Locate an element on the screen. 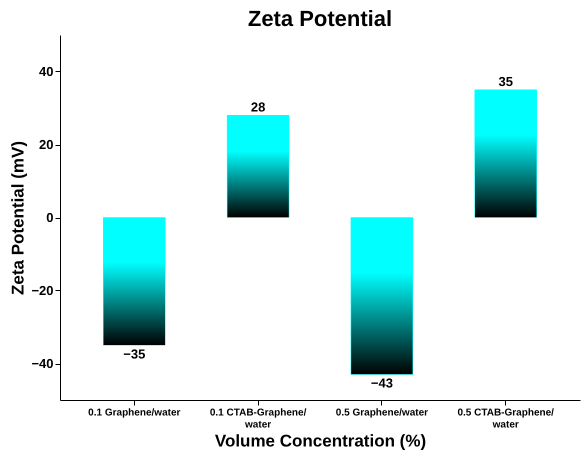  x-tick-label: 0.1 CTAB-Graphene/water is located at coordinates (258, 419).